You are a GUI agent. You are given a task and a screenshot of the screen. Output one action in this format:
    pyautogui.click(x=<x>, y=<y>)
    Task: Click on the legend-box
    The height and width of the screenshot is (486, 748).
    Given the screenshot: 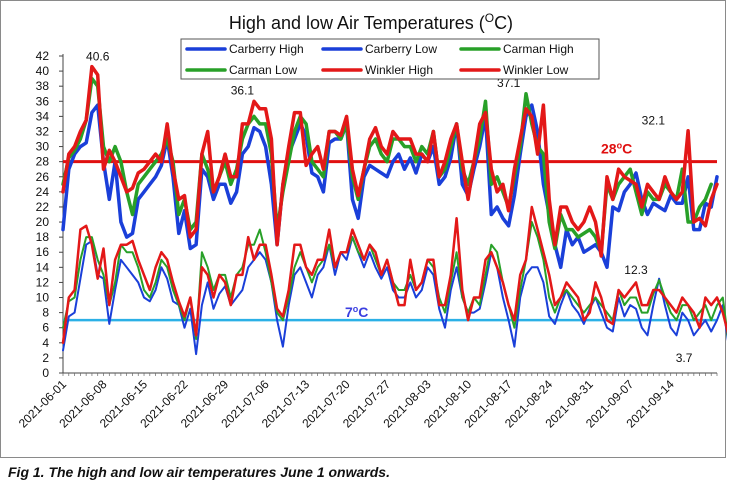 What is the action you would take?
    pyautogui.click(x=390, y=59)
    